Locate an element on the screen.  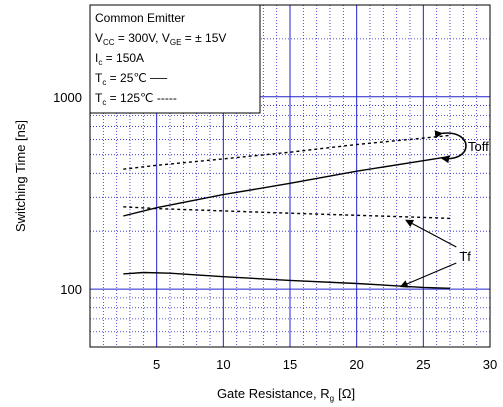
y-axis-label: Switching Time [ns] is located at coordinates (20, 176).